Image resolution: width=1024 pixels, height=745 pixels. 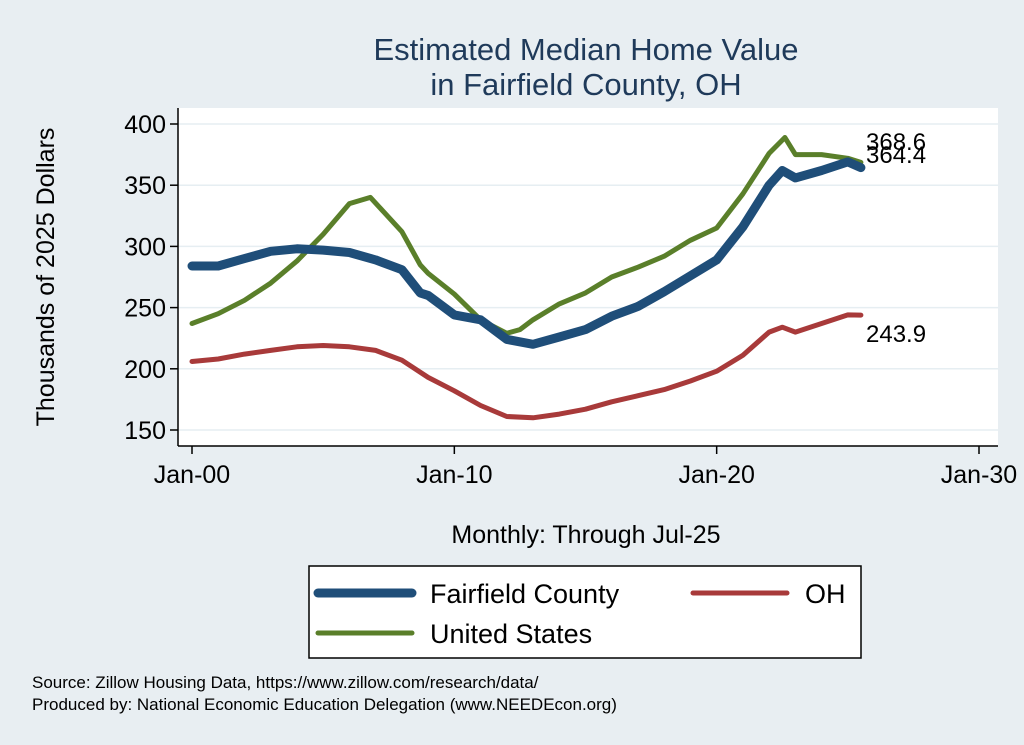 I want to click on y-tick-label: 150, so click(x=145, y=431).